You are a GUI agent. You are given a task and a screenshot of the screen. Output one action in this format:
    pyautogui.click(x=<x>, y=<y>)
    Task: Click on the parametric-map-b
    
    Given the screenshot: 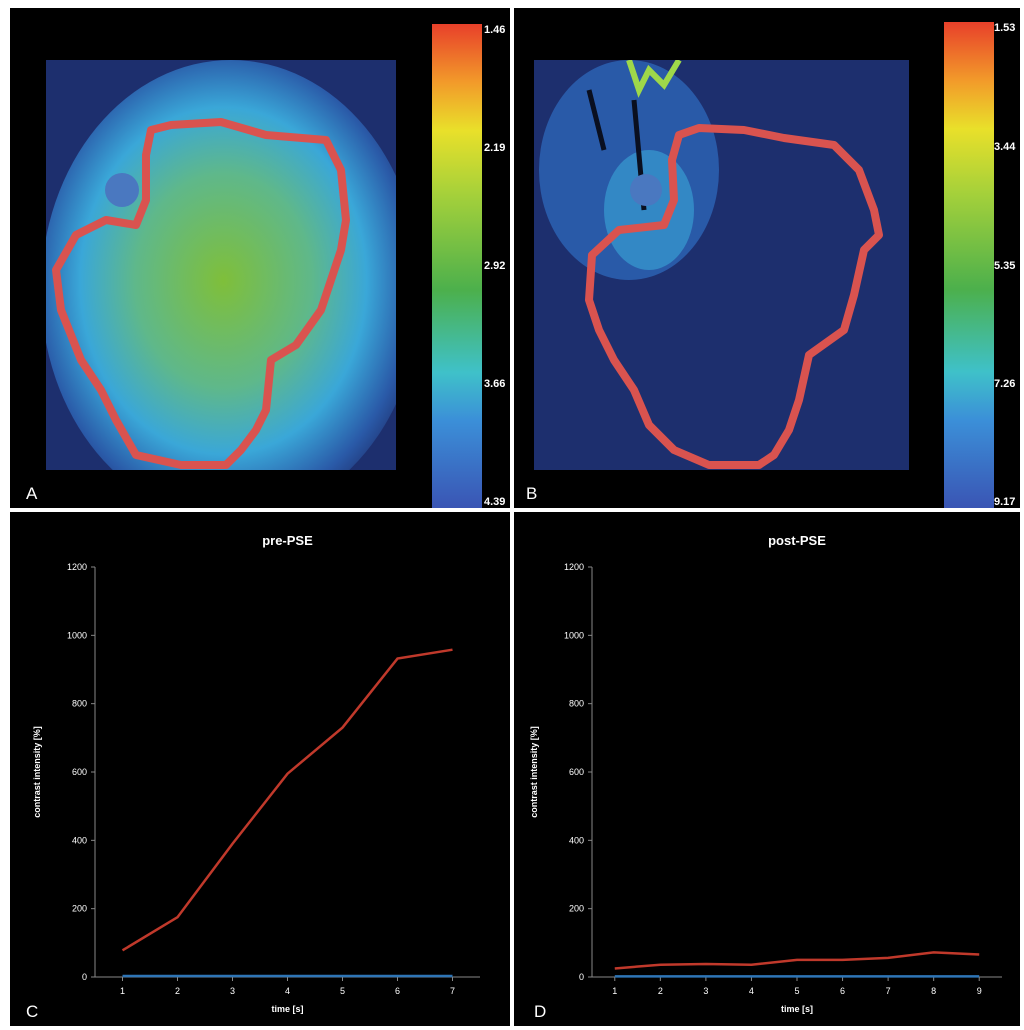 What is the action you would take?
    pyautogui.click(x=721, y=265)
    